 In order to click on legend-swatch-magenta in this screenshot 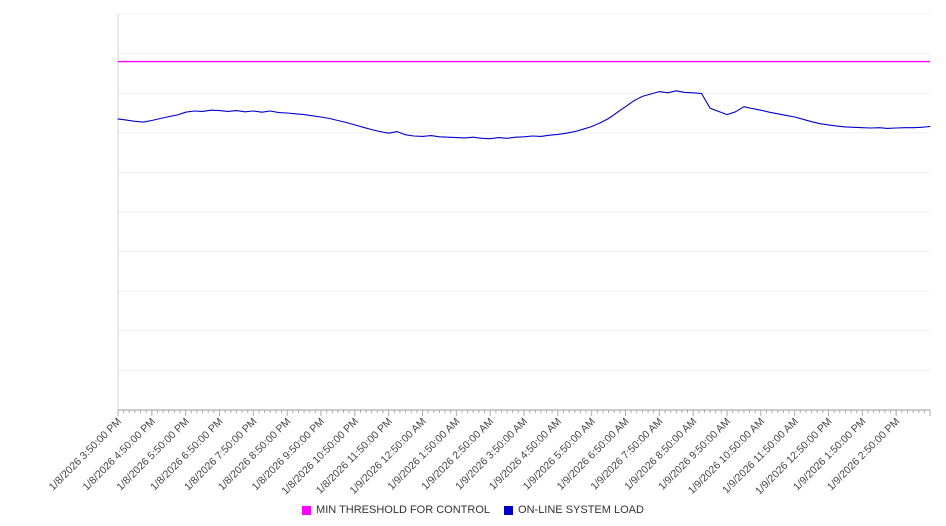, I will do `click(307, 510)`.